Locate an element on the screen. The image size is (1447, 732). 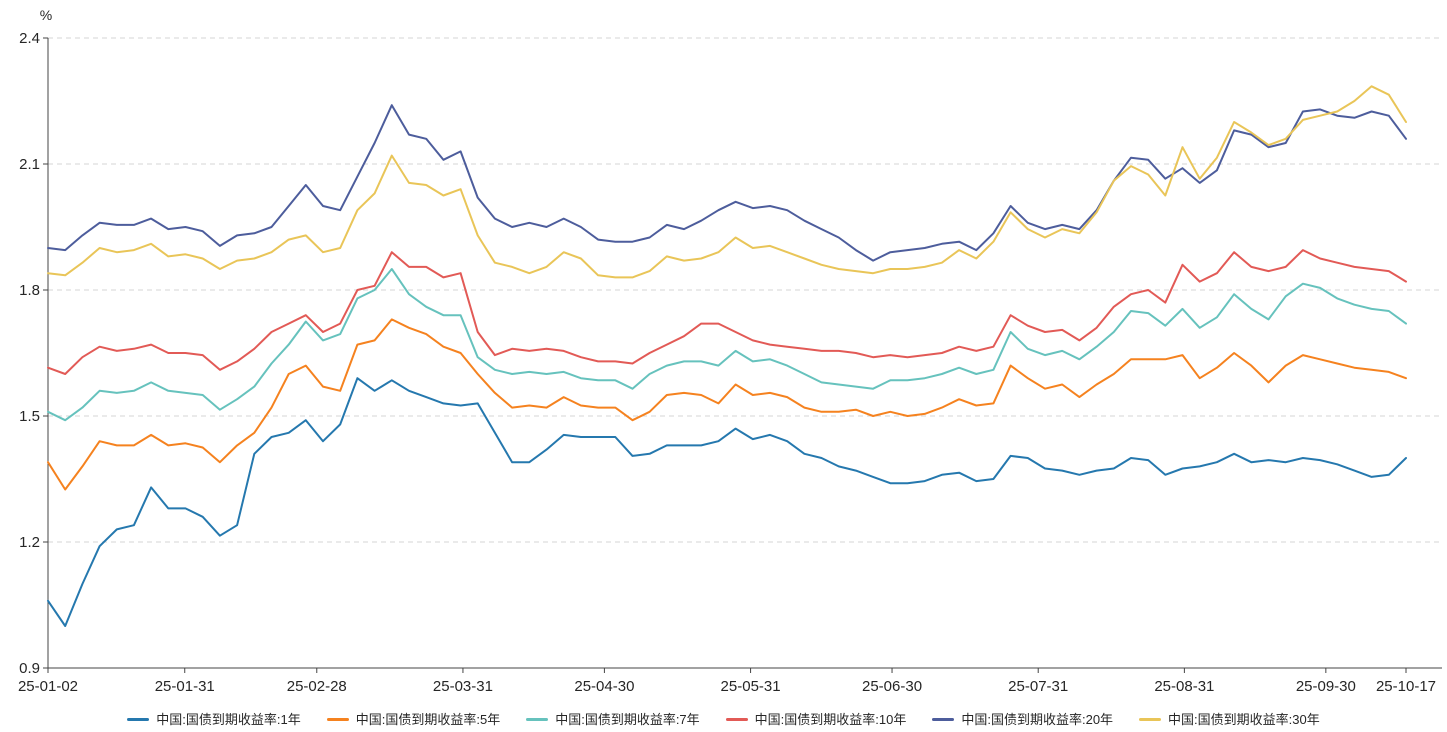
legend-item-label: 中国:国债到期收益率:1年 is located at coordinates (228, 719).